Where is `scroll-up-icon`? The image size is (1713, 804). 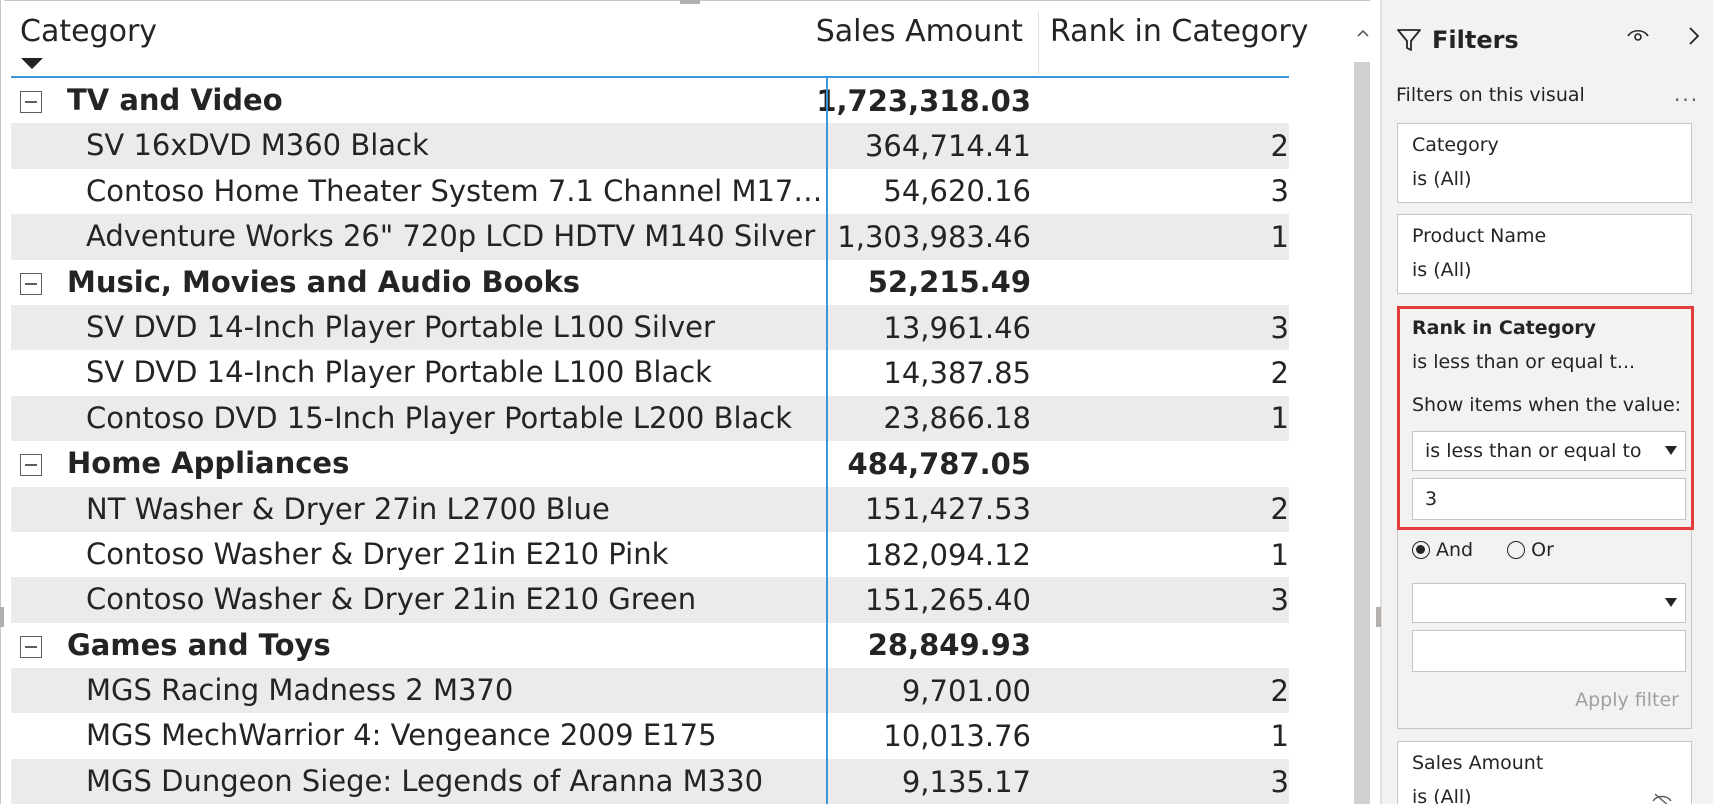 scroll-up-icon is located at coordinates (1363, 33).